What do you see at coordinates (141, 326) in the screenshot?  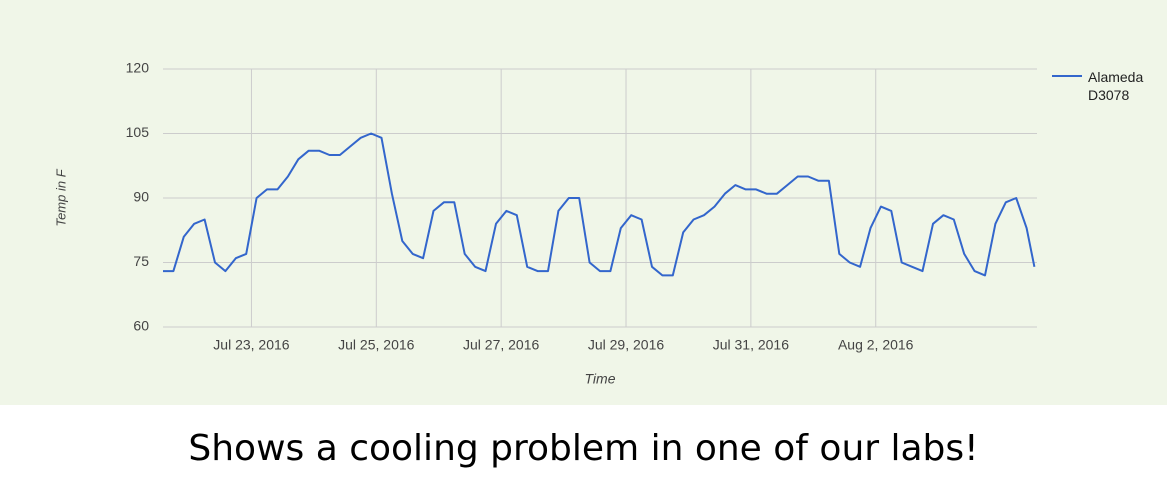 I see `y-tick-label: 60` at bounding box center [141, 326].